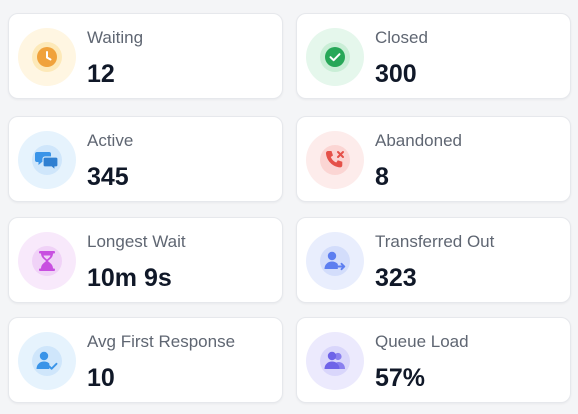 The image size is (578, 414). I want to click on stat-card-avg-first-response: Avg First Response 10, so click(145, 360).